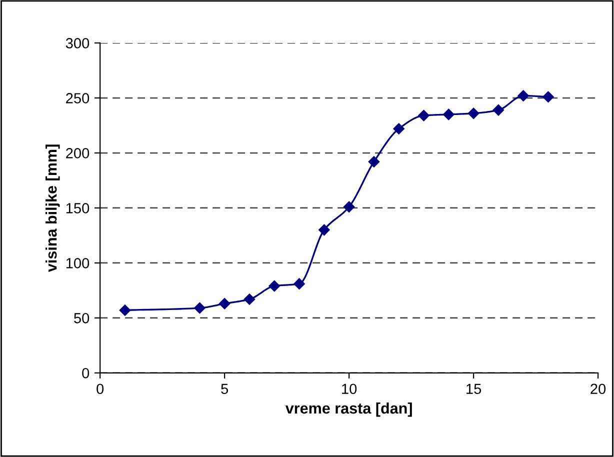  Describe the element at coordinates (474, 389) in the screenshot. I see `x-tick-label: 15` at that location.